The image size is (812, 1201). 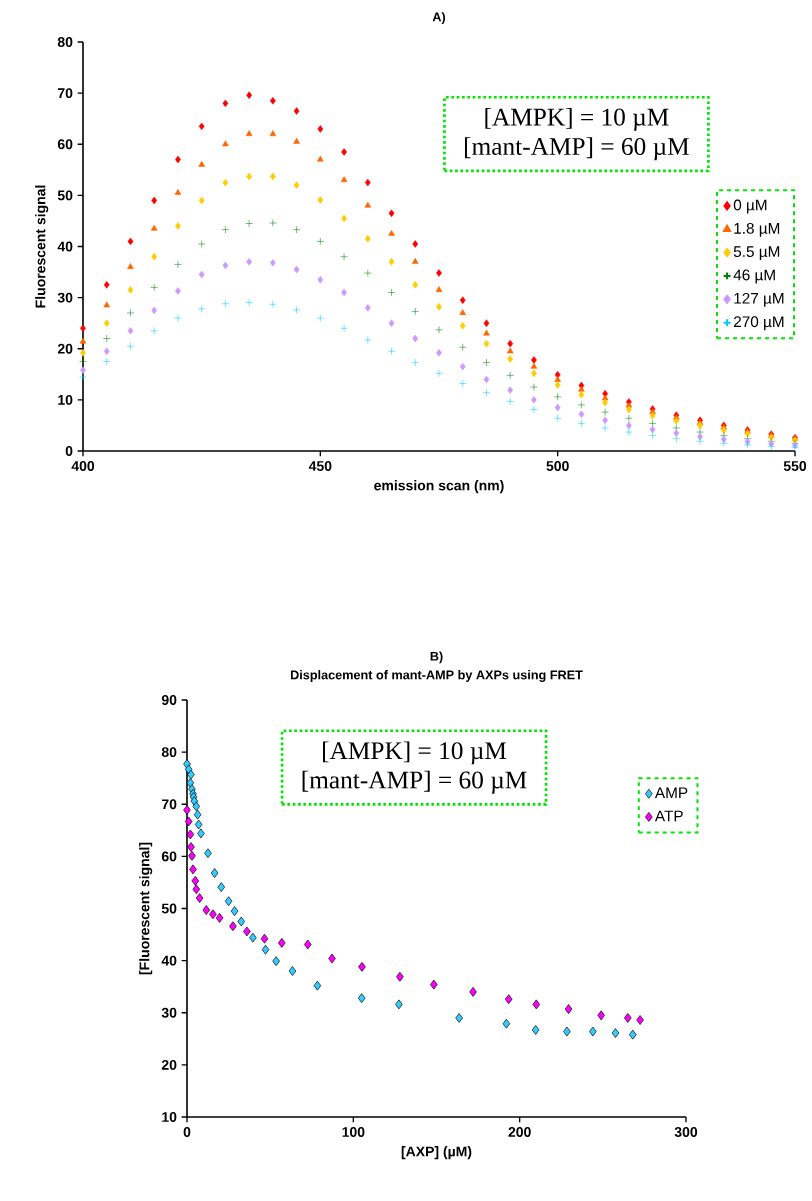 I want to click on x-axis-title: emission scan (nm), so click(x=439, y=487).